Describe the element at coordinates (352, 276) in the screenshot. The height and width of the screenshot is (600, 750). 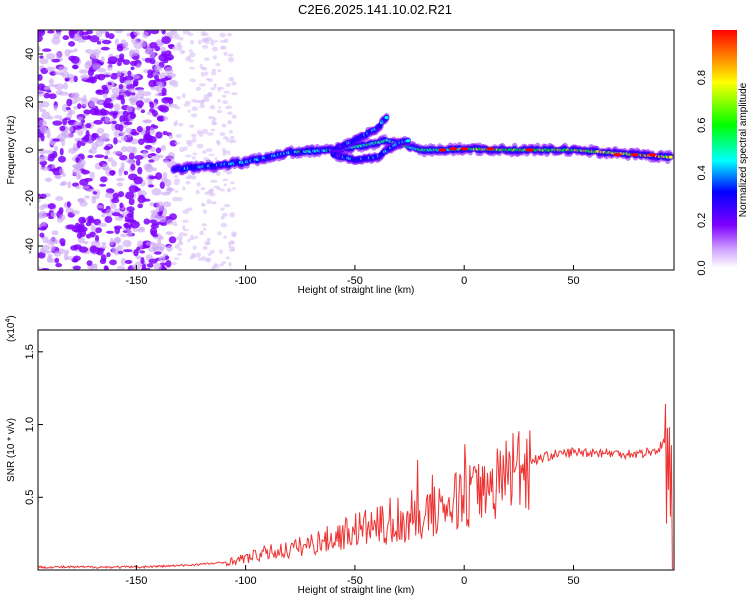
I see `spectrogram-x-ticks: -150 -100 -50 0 50` at that location.